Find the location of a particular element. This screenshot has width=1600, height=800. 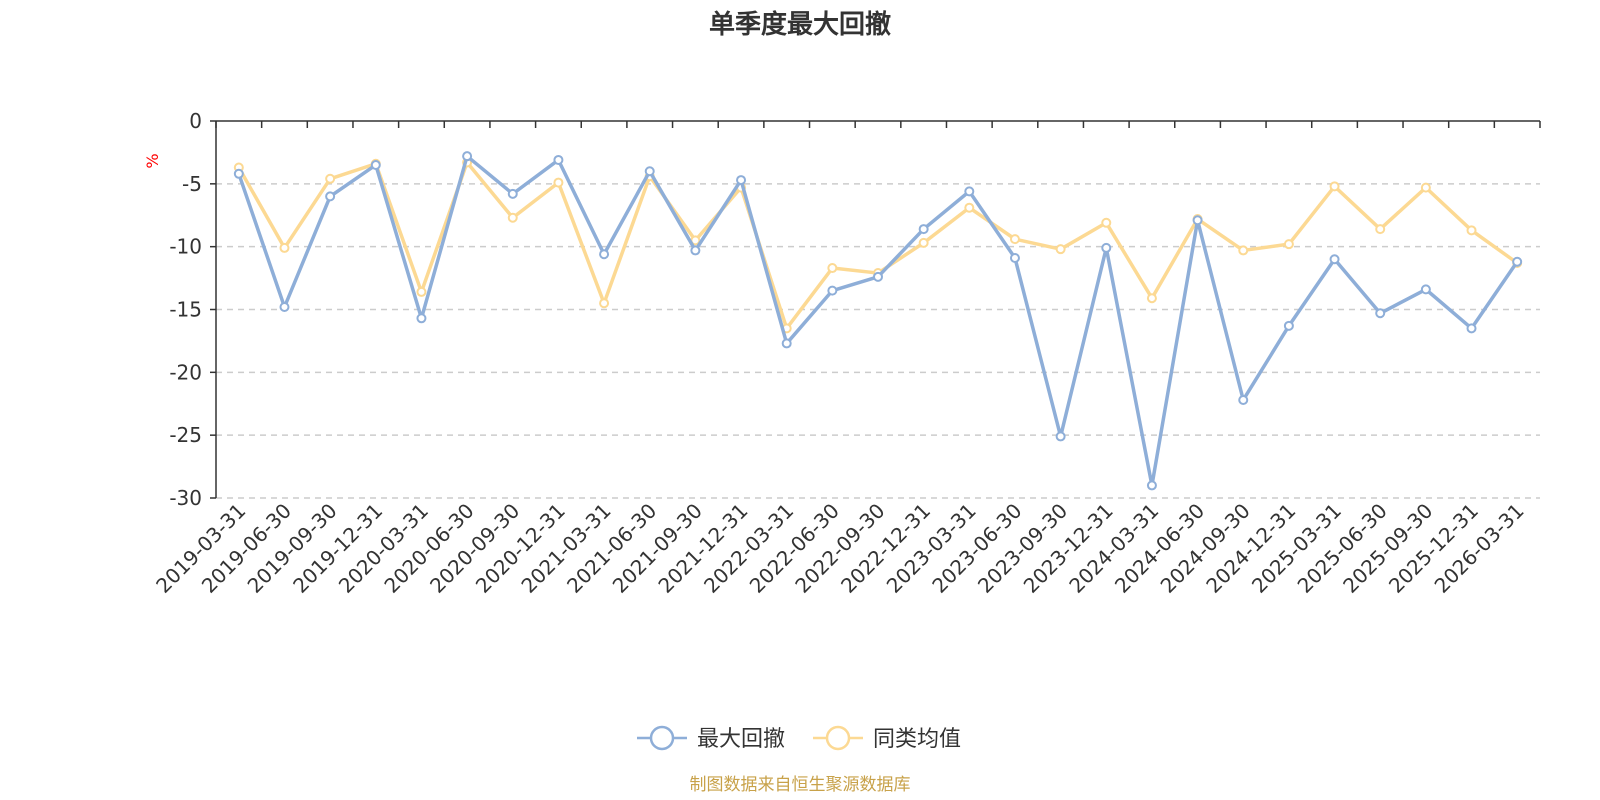

legend: 最大回撤 同类均值 is located at coordinates (799, 738).